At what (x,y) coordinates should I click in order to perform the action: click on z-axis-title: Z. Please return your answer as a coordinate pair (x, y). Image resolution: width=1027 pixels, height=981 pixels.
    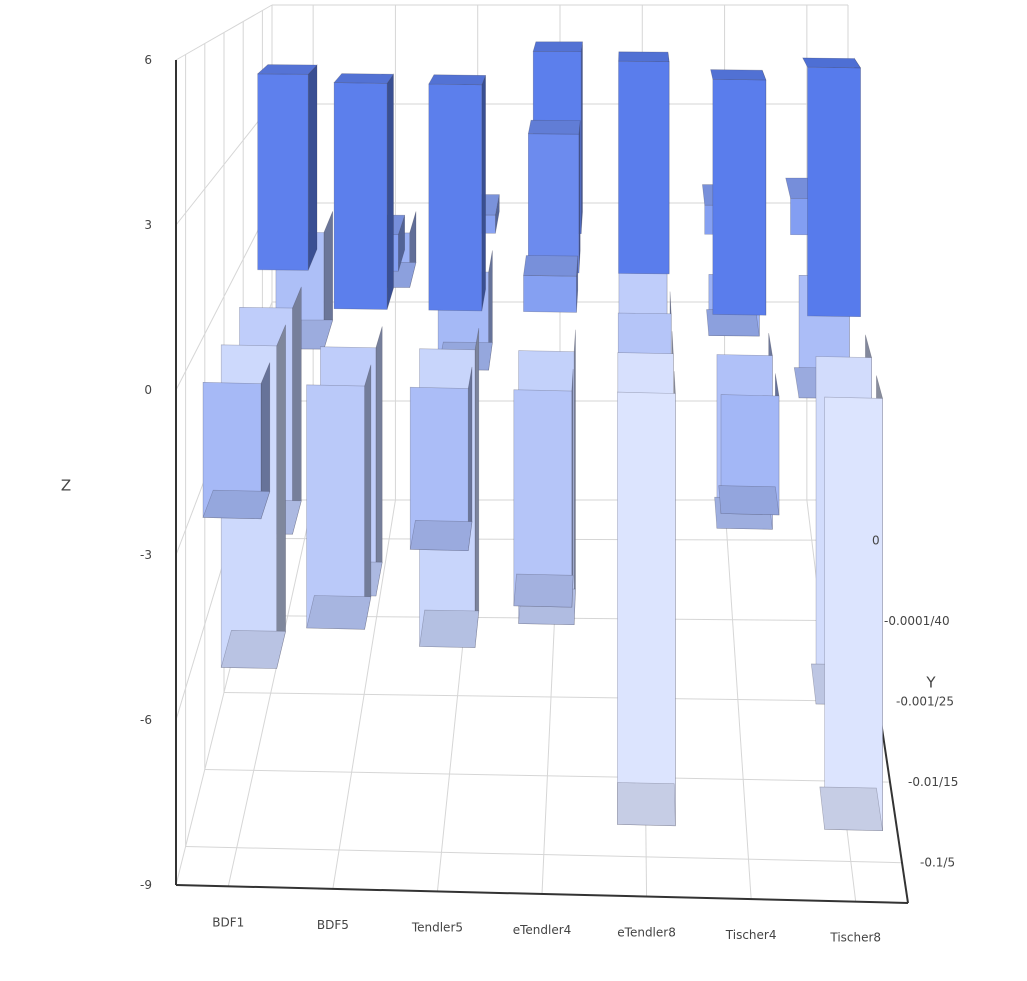
    Looking at the image, I should click on (66, 486).